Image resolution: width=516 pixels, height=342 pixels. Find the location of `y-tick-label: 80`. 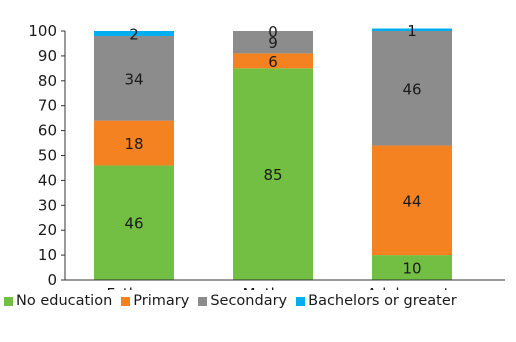

y-tick-label: 80 is located at coordinates (47, 81).